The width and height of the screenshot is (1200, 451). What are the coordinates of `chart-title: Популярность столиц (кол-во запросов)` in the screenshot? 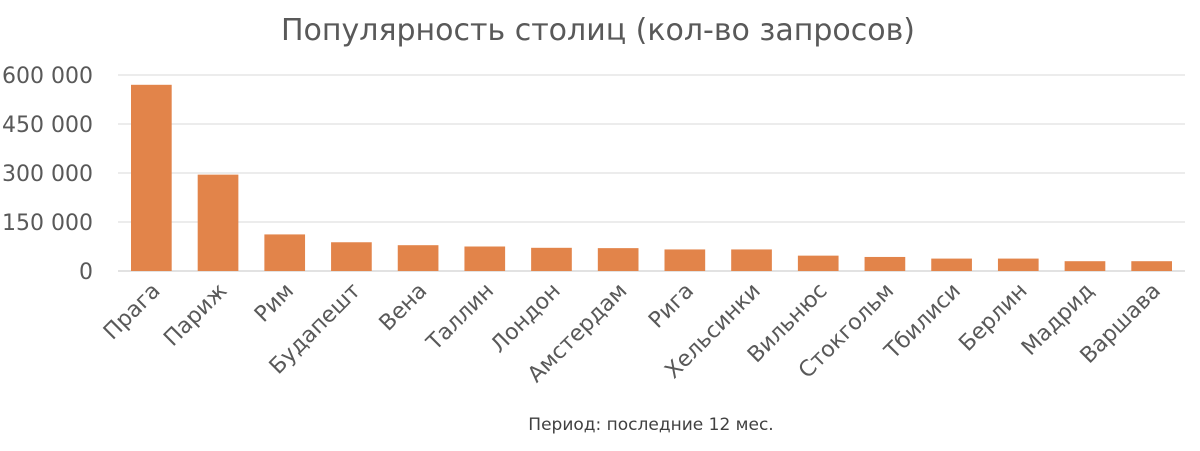 It's located at (598, 30).